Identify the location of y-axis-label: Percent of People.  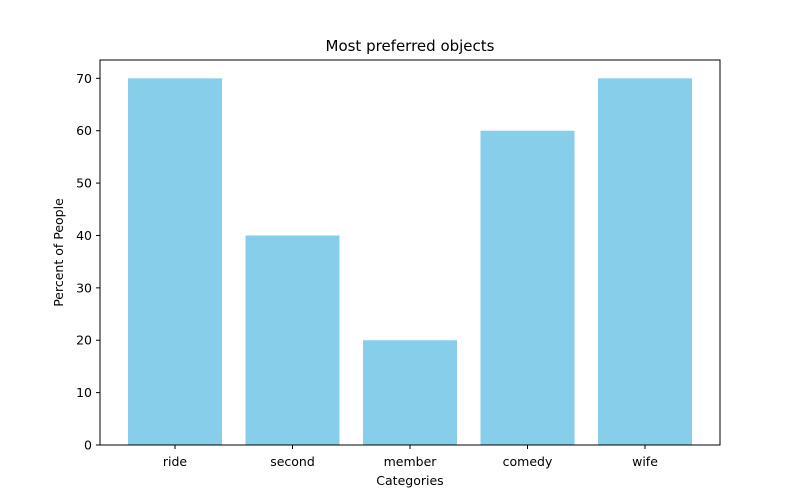
(58, 252).